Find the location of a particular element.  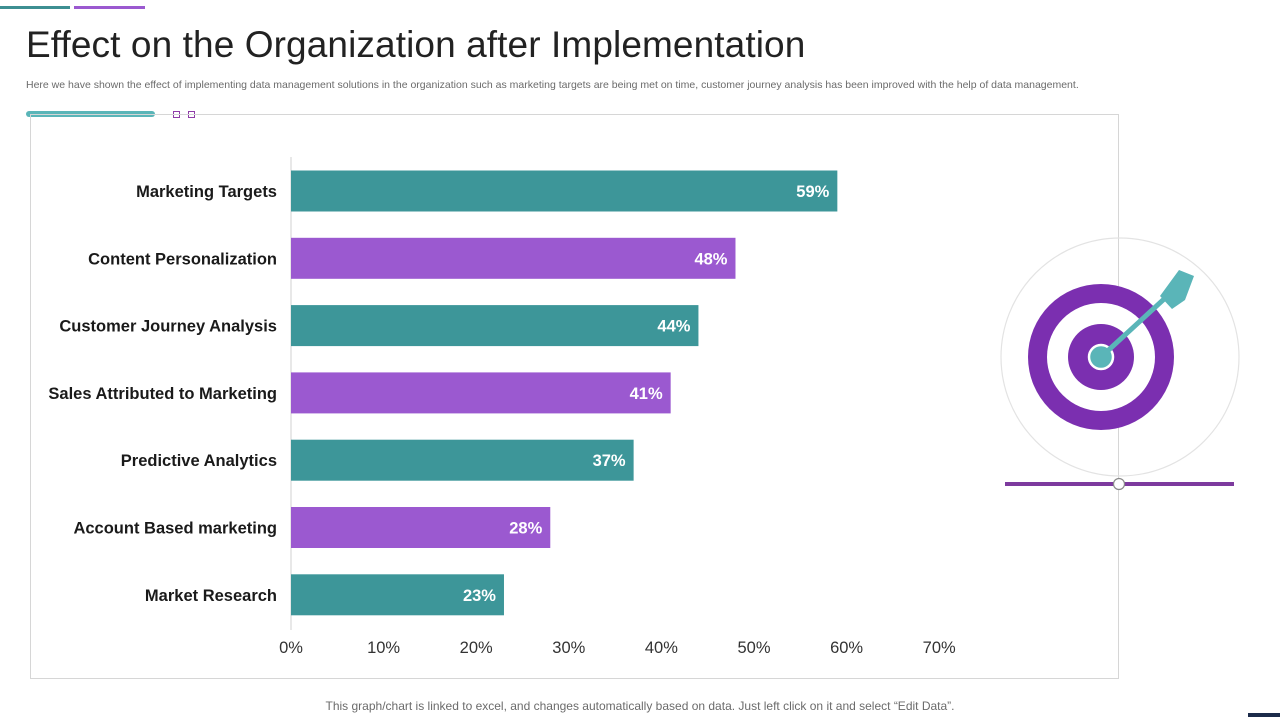

value-label-3: 41% is located at coordinates (646, 394).